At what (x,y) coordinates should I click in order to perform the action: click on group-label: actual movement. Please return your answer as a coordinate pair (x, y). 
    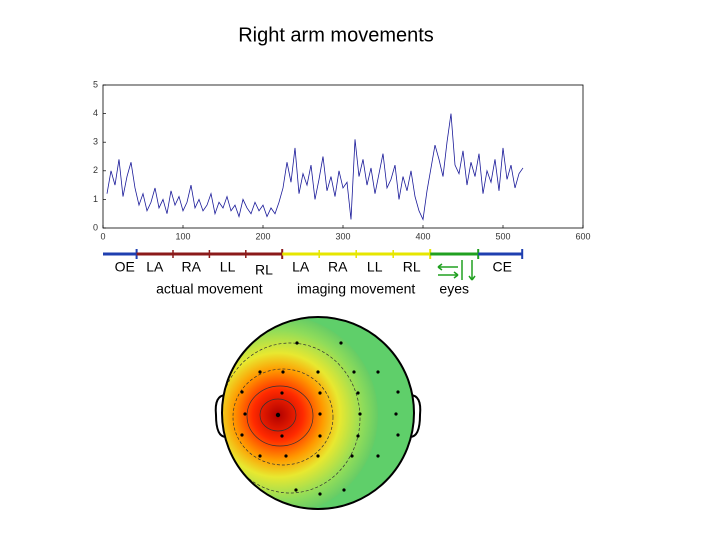
    Looking at the image, I should click on (209, 289).